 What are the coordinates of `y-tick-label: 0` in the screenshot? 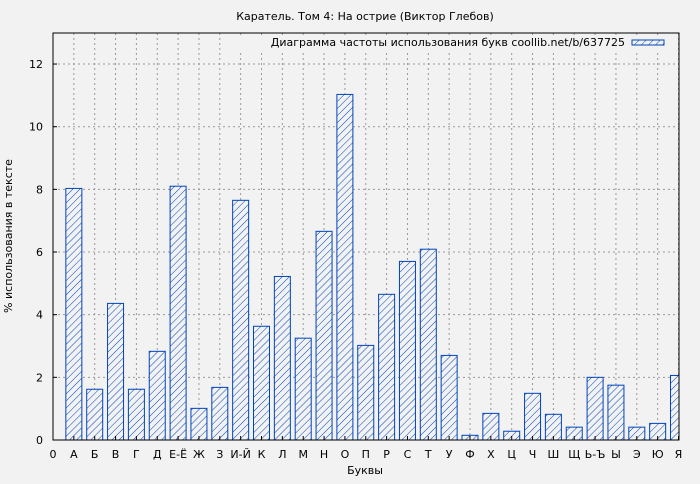 It's located at (39, 440).